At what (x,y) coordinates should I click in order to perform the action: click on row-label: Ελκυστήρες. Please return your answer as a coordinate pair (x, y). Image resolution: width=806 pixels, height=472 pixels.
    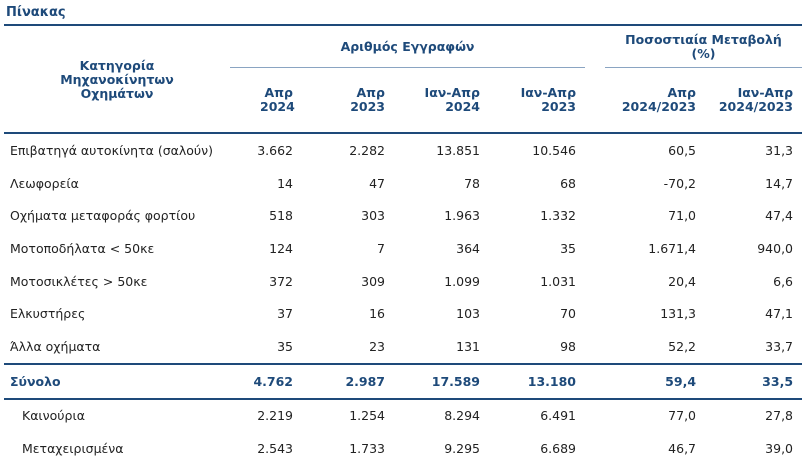
    Looking at the image, I should click on (48, 314).